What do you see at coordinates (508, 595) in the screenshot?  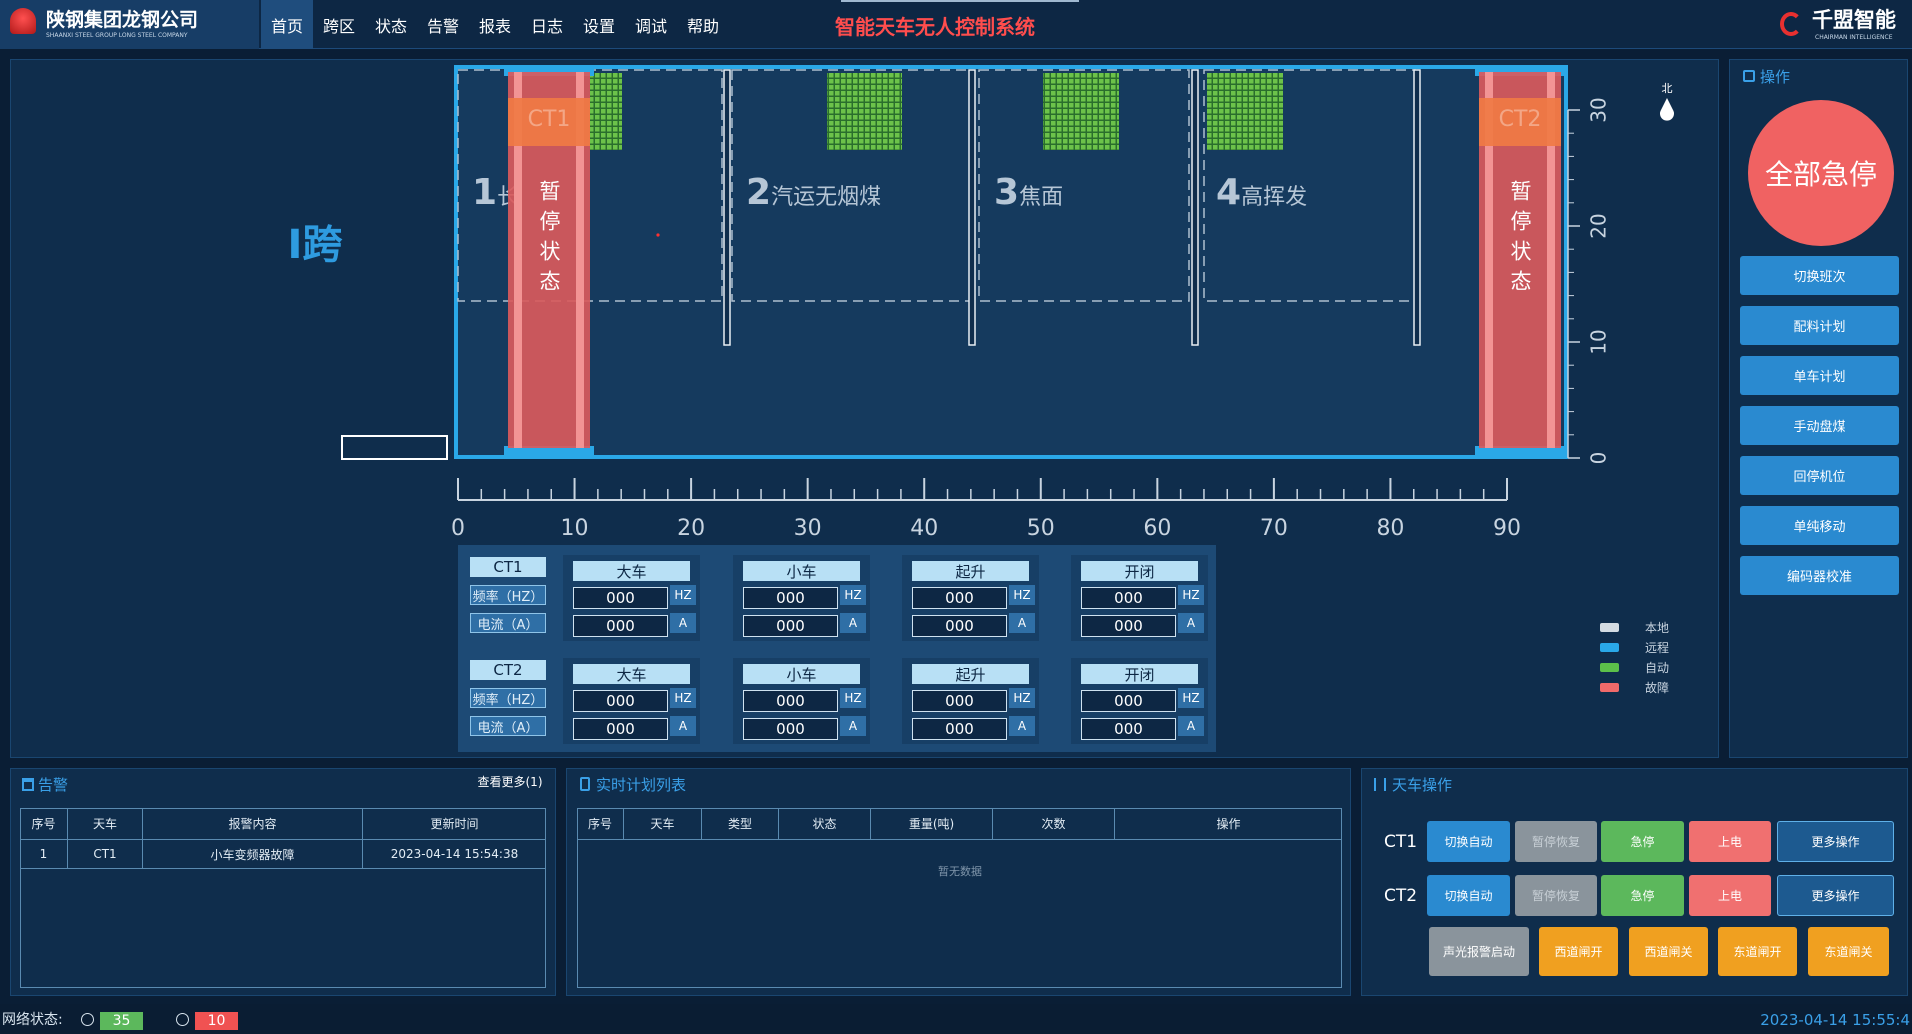 I see `row-label: 频率（HZ）` at bounding box center [508, 595].